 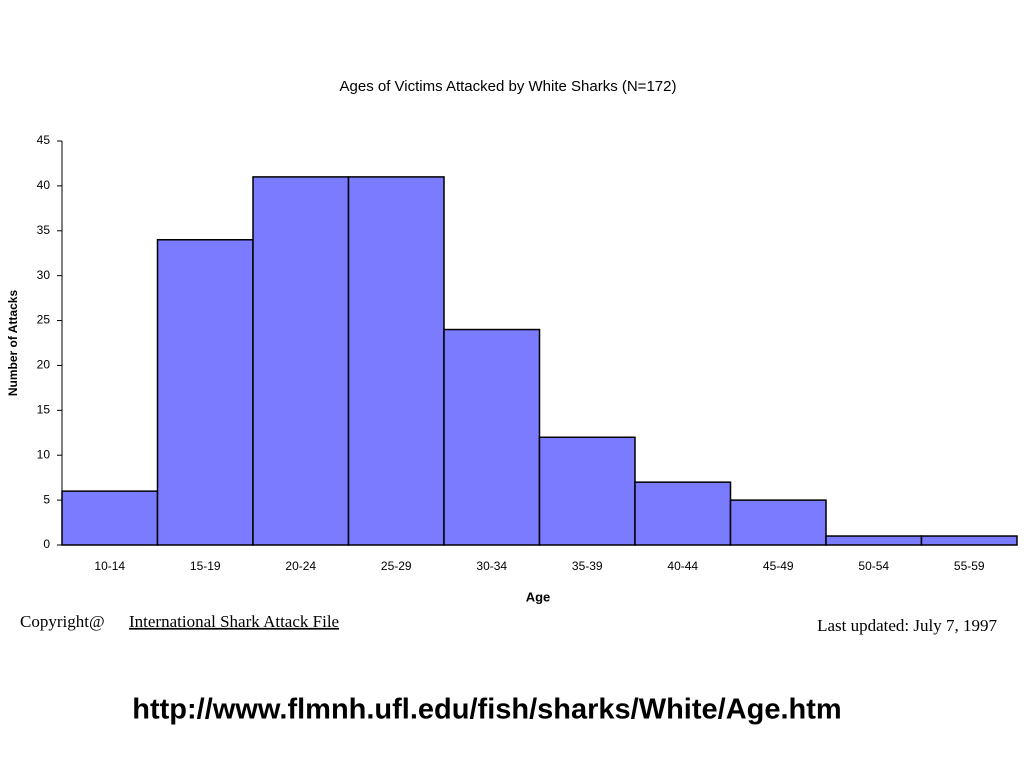 What do you see at coordinates (587, 566) in the screenshot?
I see `x-tick-label: 35-39` at bounding box center [587, 566].